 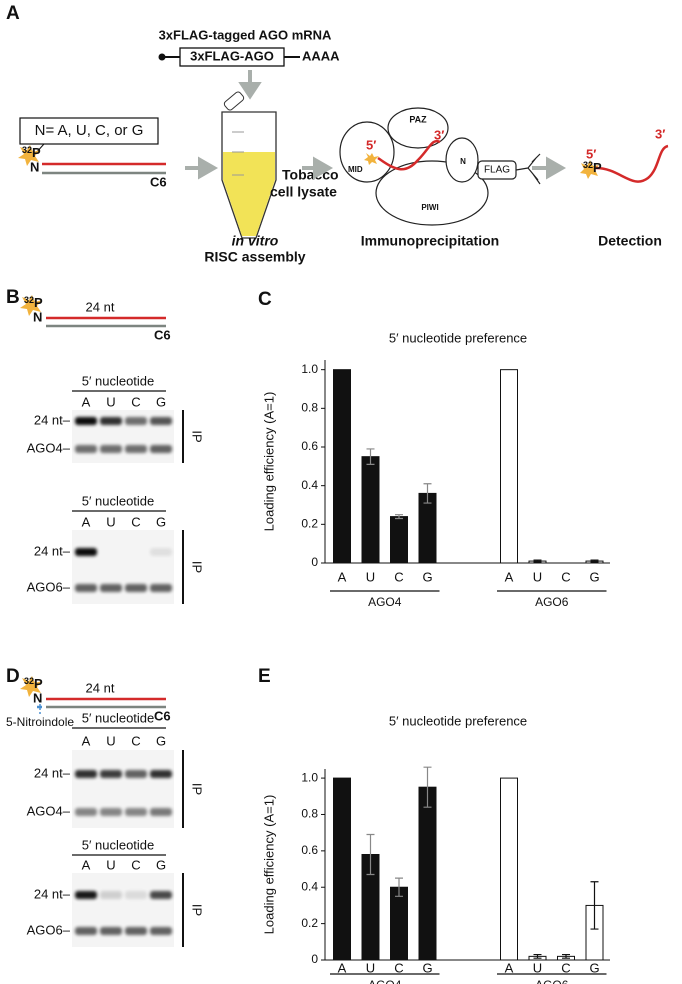 What do you see at coordinates (92, 160) in the screenshot?
I see `probe` at bounding box center [92, 160].